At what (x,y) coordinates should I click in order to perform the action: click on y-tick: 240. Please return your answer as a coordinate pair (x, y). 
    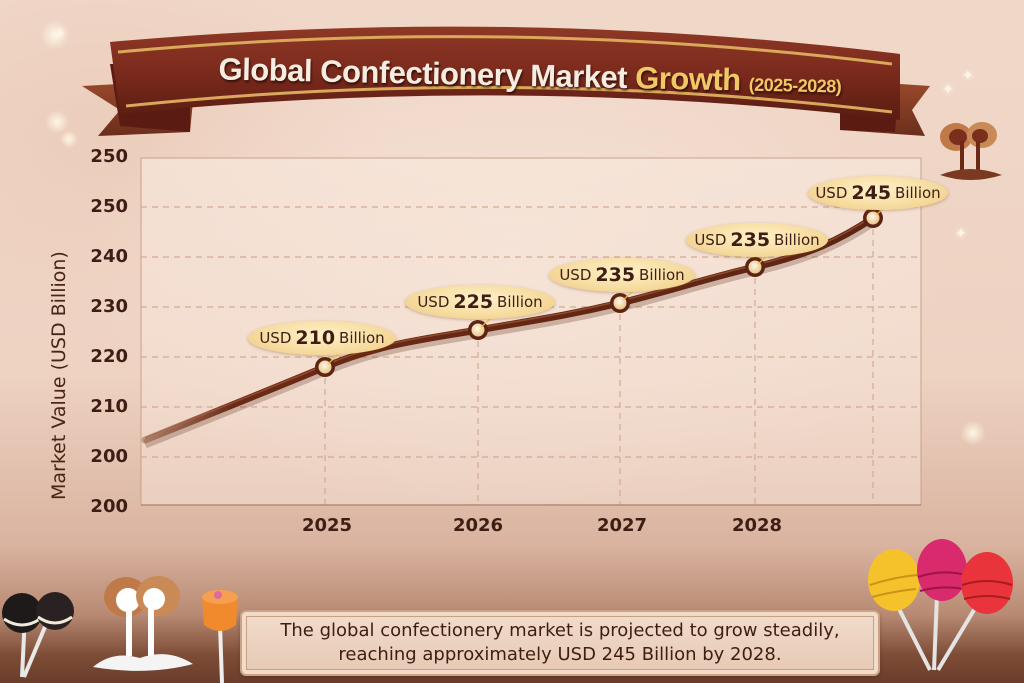
    Looking at the image, I should click on (109, 256).